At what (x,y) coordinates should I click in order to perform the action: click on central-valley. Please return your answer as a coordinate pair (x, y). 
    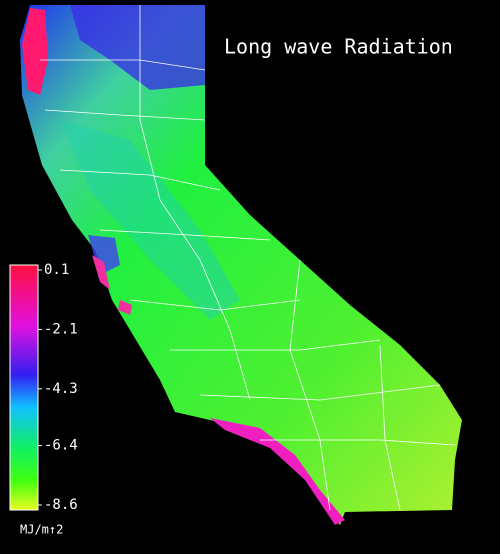
    Looking at the image, I should click on (150, 220).